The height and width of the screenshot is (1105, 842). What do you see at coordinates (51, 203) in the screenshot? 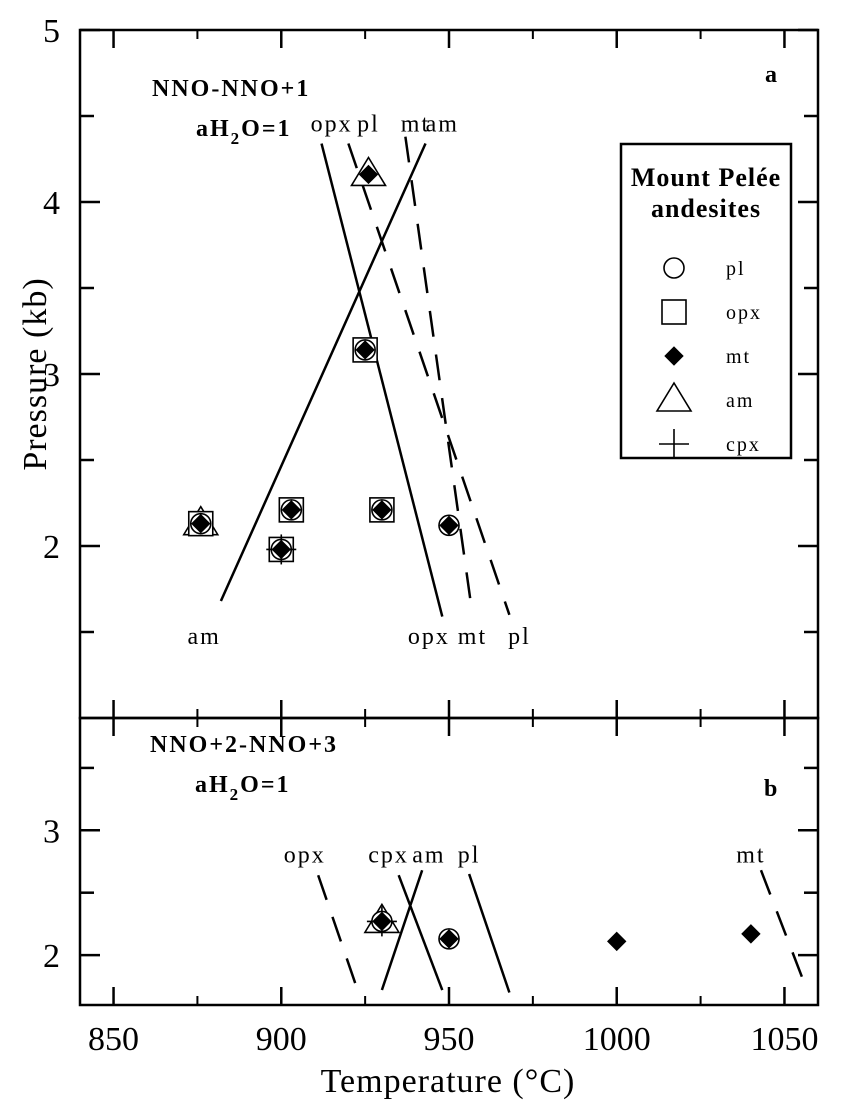
I see `y-tick-label-a-4: 4` at bounding box center [51, 203].